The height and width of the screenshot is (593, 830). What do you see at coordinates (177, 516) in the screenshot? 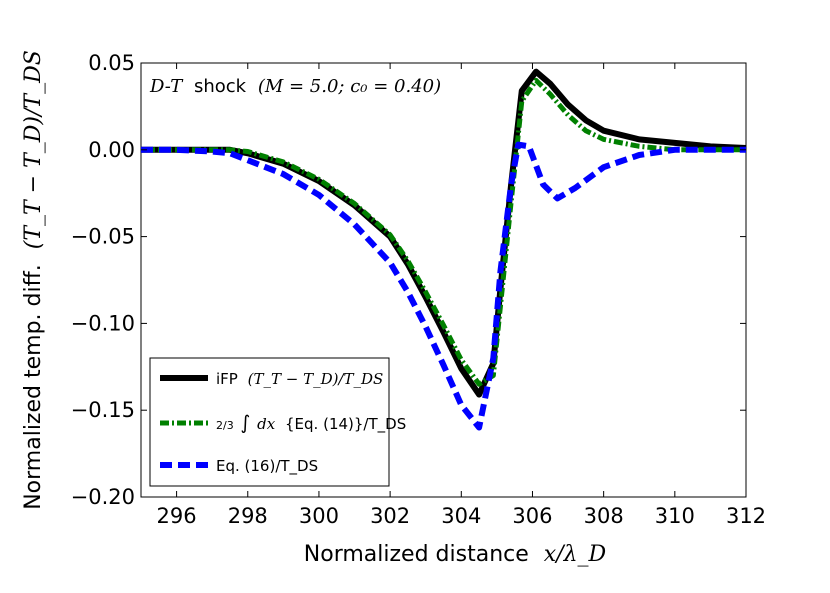
I see `x-tick-label: 296` at bounding box center [177, 516].